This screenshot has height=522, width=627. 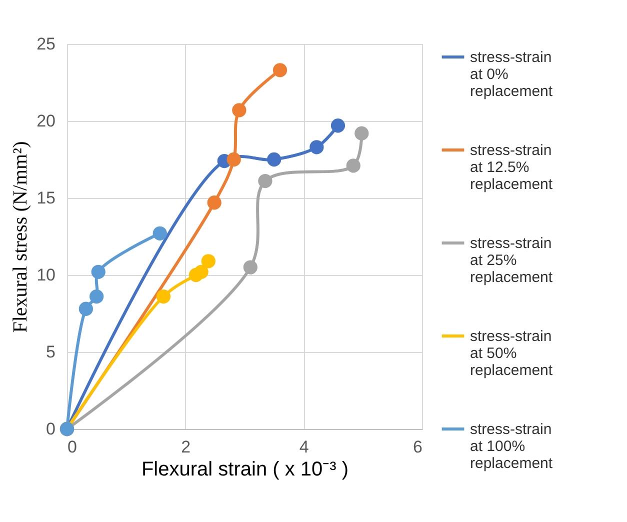 What do you see at coordinates (512, 353) in the screenshot?
I see `legend-label: stress-strain at 50% replacement` at bounding box center [512, 353].